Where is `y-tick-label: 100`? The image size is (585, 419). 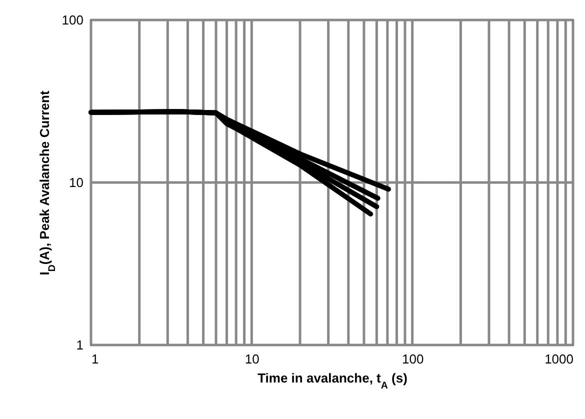 y-tick-label: 100 is located at coordinates (73, 20).